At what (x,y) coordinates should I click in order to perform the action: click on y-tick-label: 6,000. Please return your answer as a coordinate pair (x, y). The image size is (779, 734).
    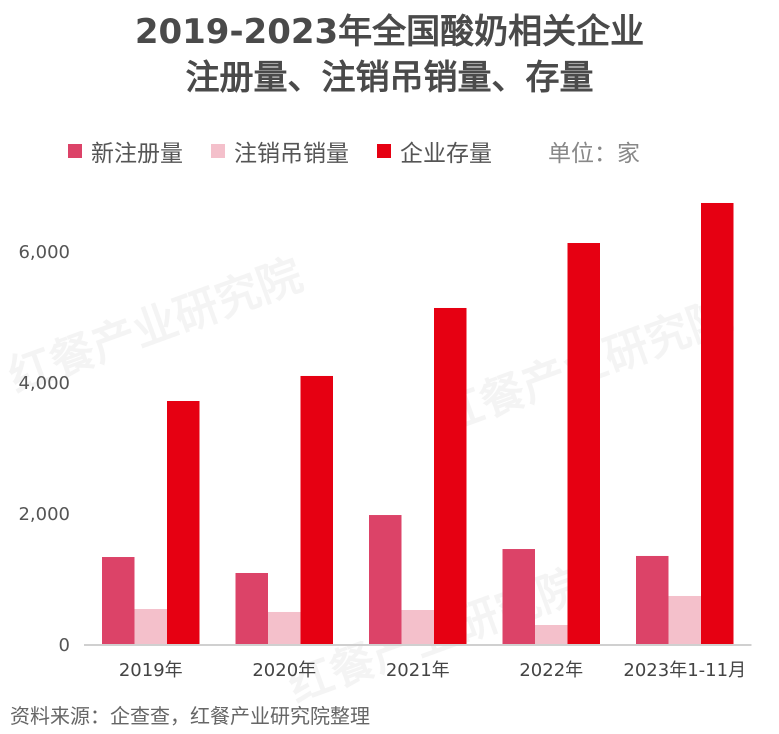
    Looking at the image, I should click on (44, 252).